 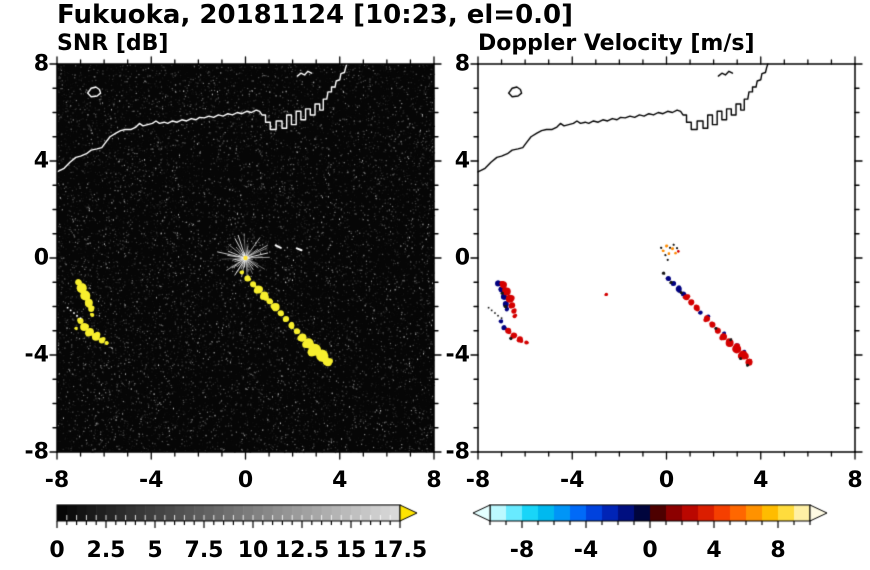 What do you see at coordinates (302, 550) in the screenshot?
I see `colorbar-tick-label: 12.5` at bounding box center [302, 550].